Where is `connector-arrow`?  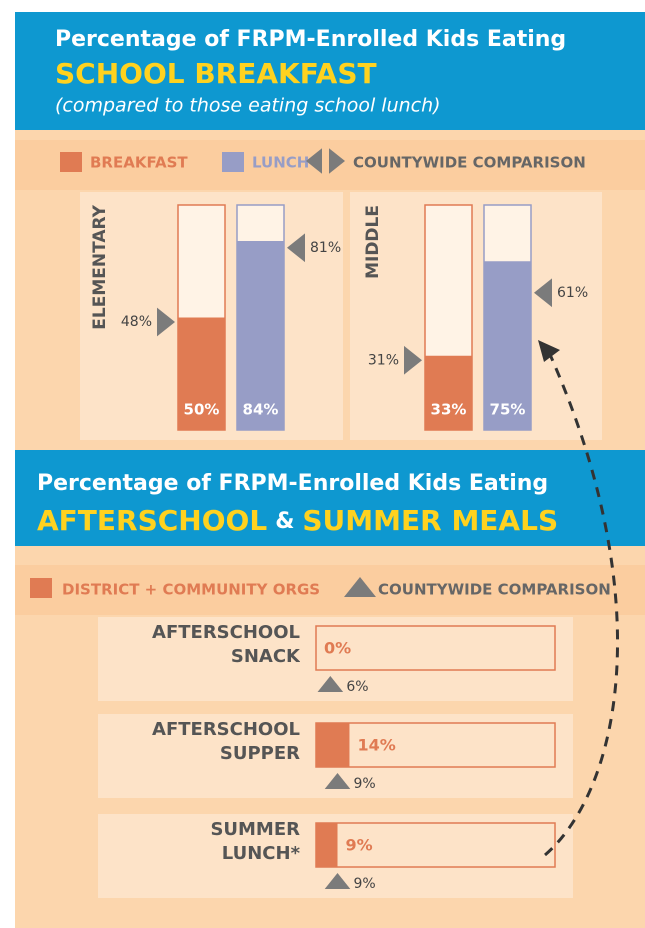
connector-arrow is located at coordinates (581, 603).